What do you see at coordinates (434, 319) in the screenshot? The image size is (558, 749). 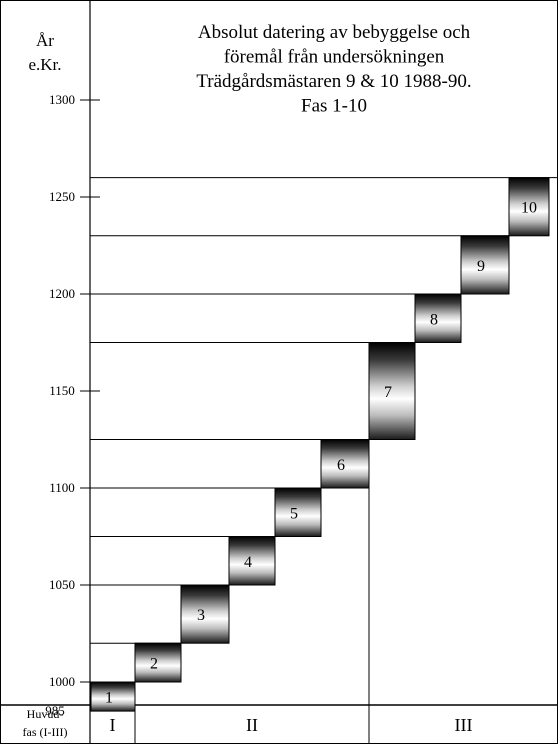 I see `phase-bar-label: 8` at bounding box center [434, 319].